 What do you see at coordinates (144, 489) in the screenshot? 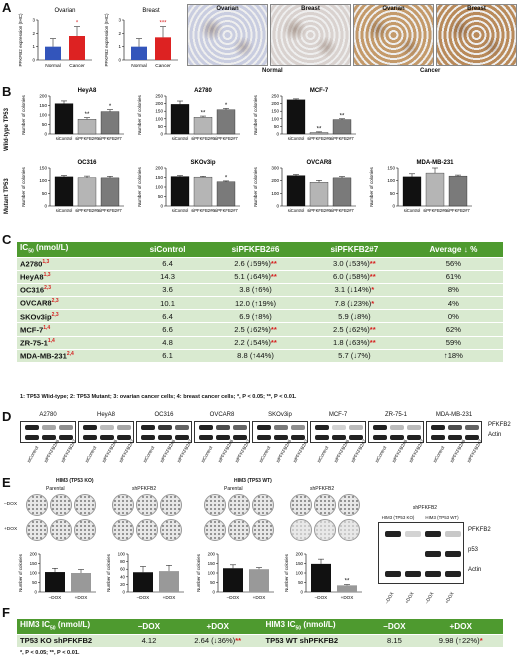
I see `colony-subgroup-label: shPFKFB2` at bounding box center [144, 489].